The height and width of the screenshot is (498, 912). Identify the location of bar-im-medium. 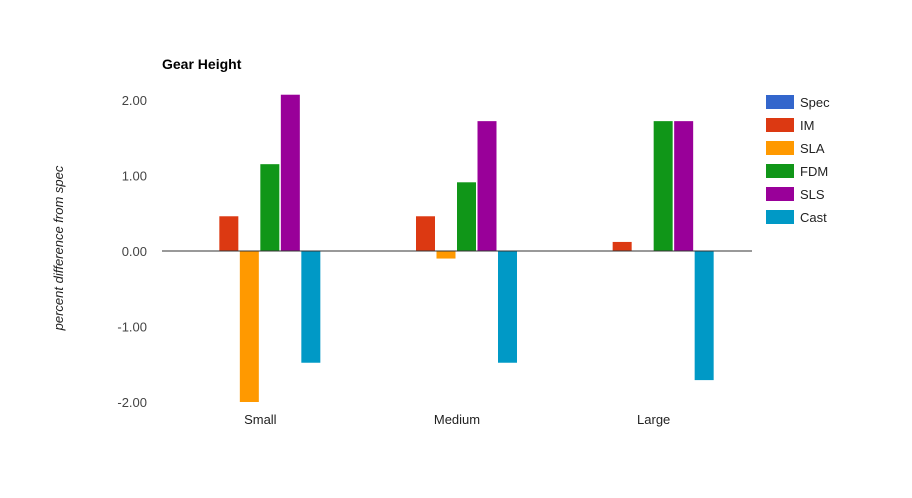
(425, 233).